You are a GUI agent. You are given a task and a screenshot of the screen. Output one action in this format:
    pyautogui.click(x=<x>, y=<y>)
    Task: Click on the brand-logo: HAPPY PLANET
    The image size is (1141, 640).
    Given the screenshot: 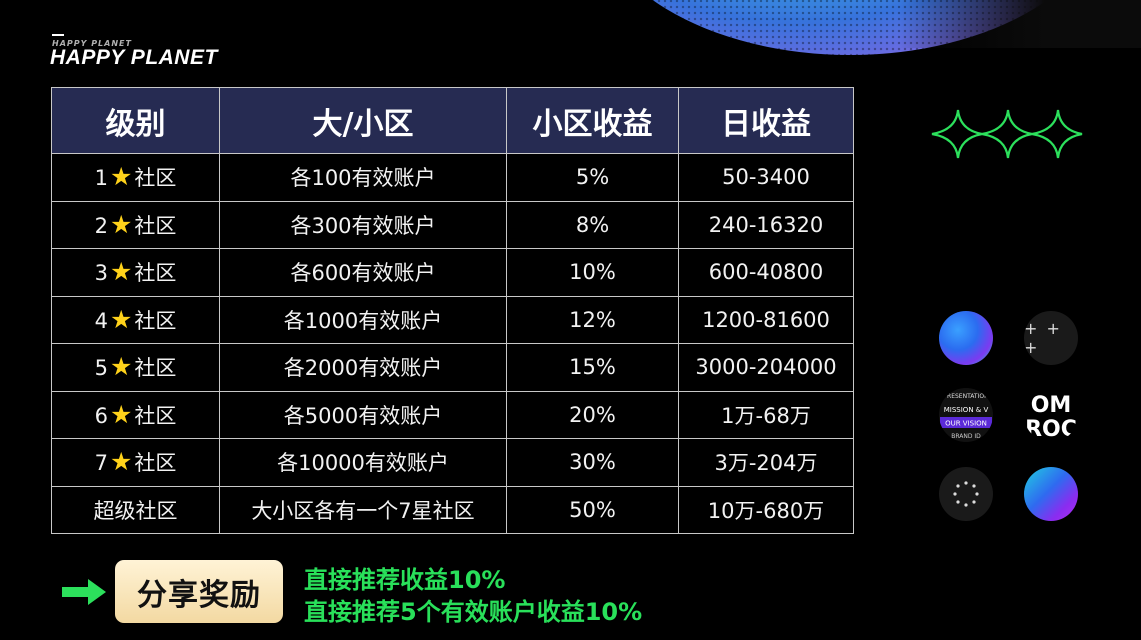 What is the action you would take?
    pyautogui.click(x=134, y=57)
    